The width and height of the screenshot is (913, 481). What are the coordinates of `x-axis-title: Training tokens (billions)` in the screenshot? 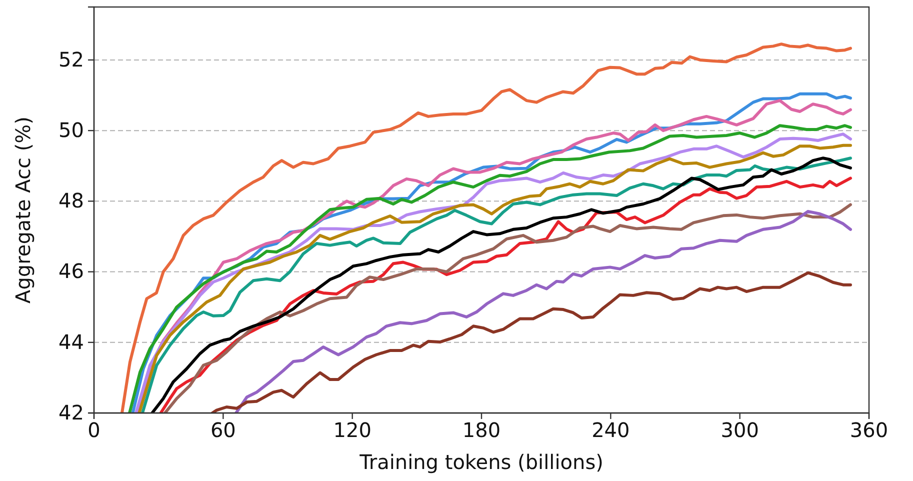 It's located at (481, 462).